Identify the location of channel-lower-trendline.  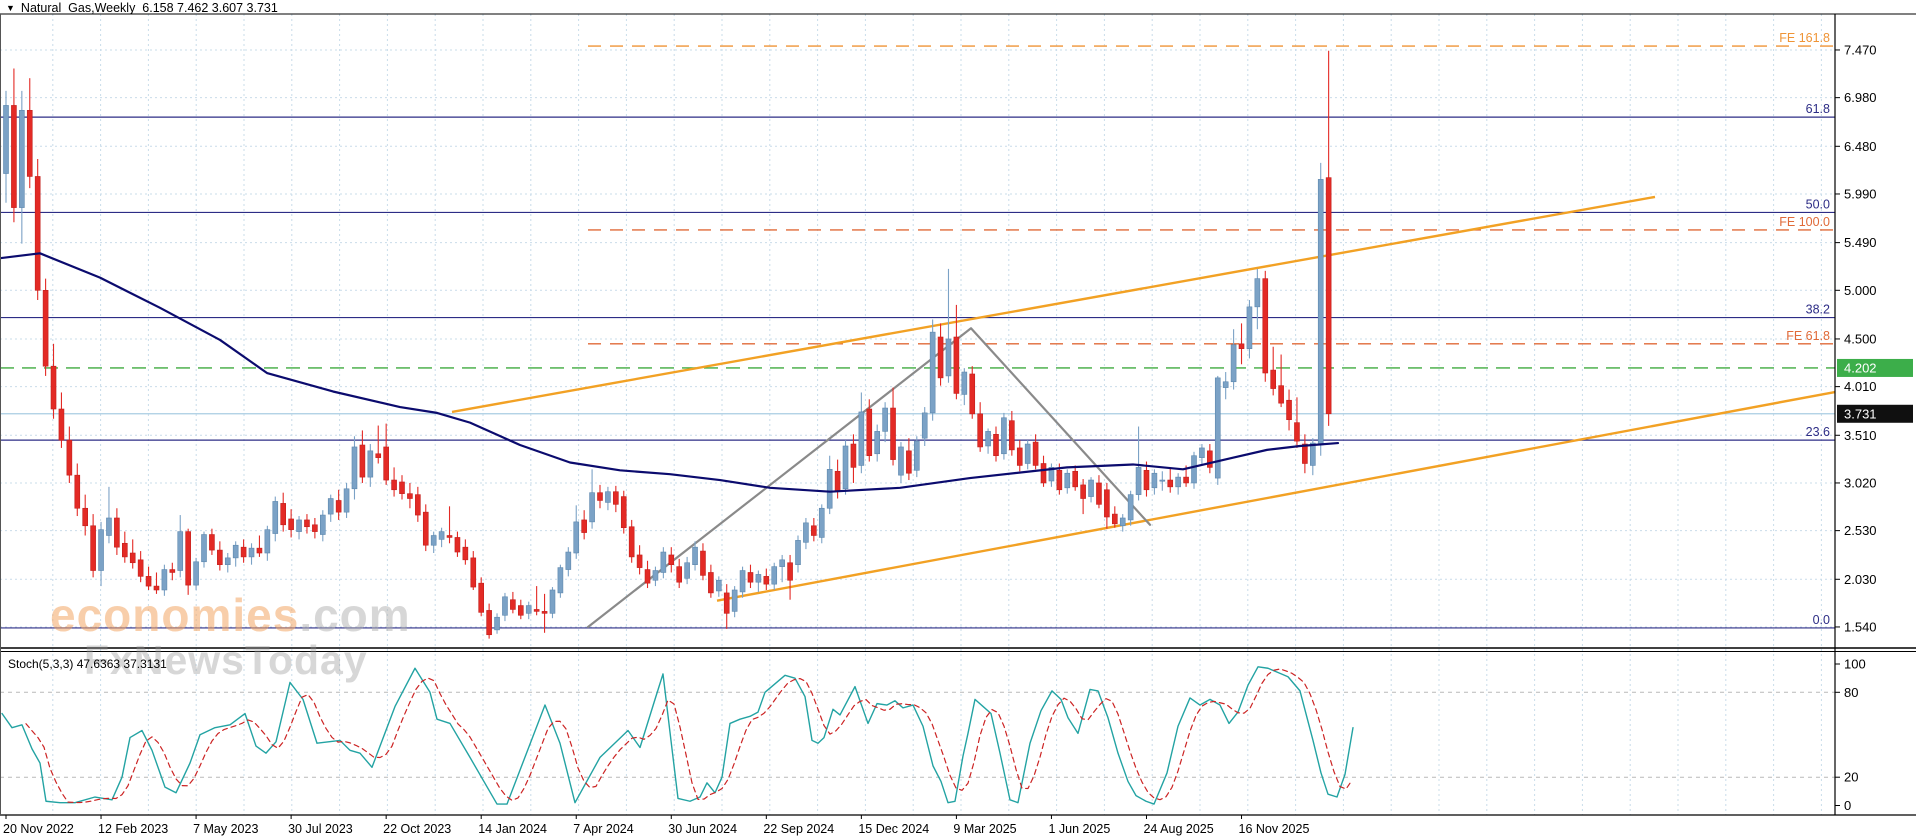
(1276, 496).